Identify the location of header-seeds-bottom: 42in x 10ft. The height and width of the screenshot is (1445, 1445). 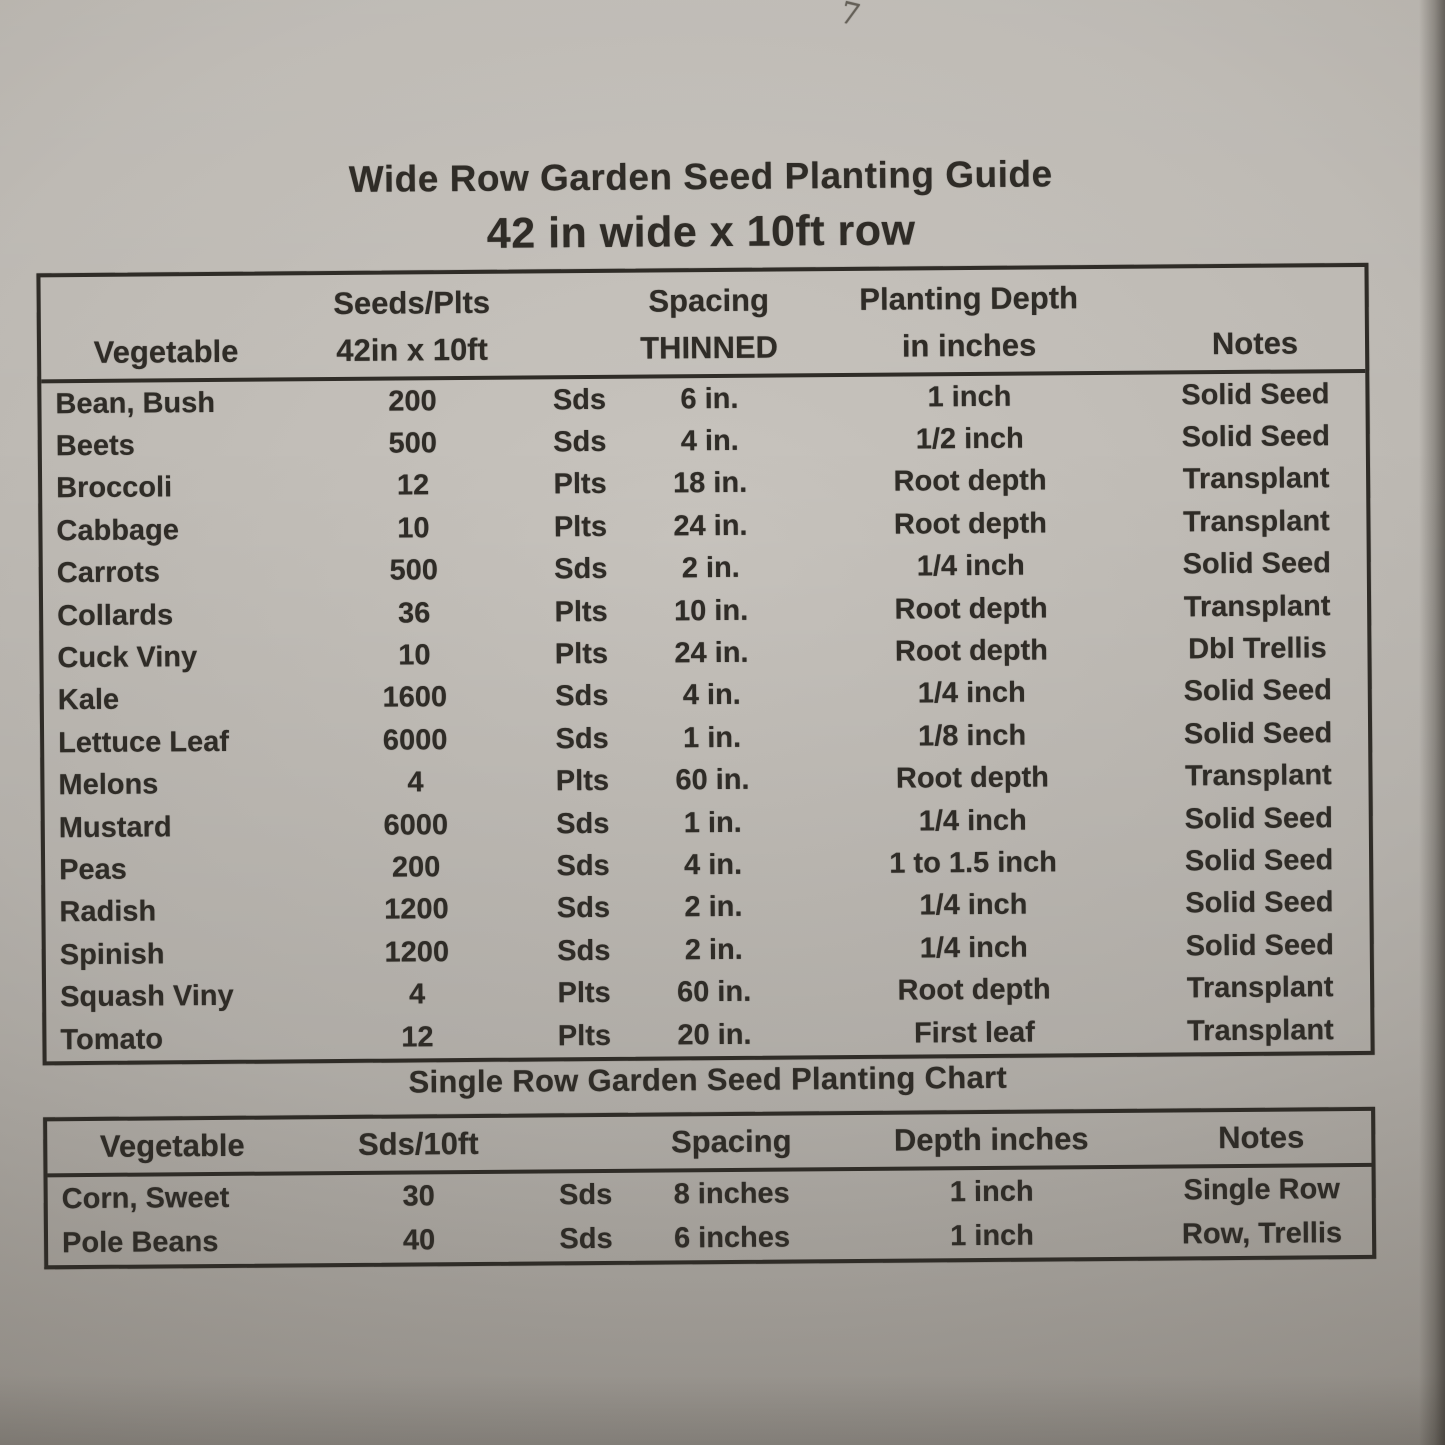
(412, 350).